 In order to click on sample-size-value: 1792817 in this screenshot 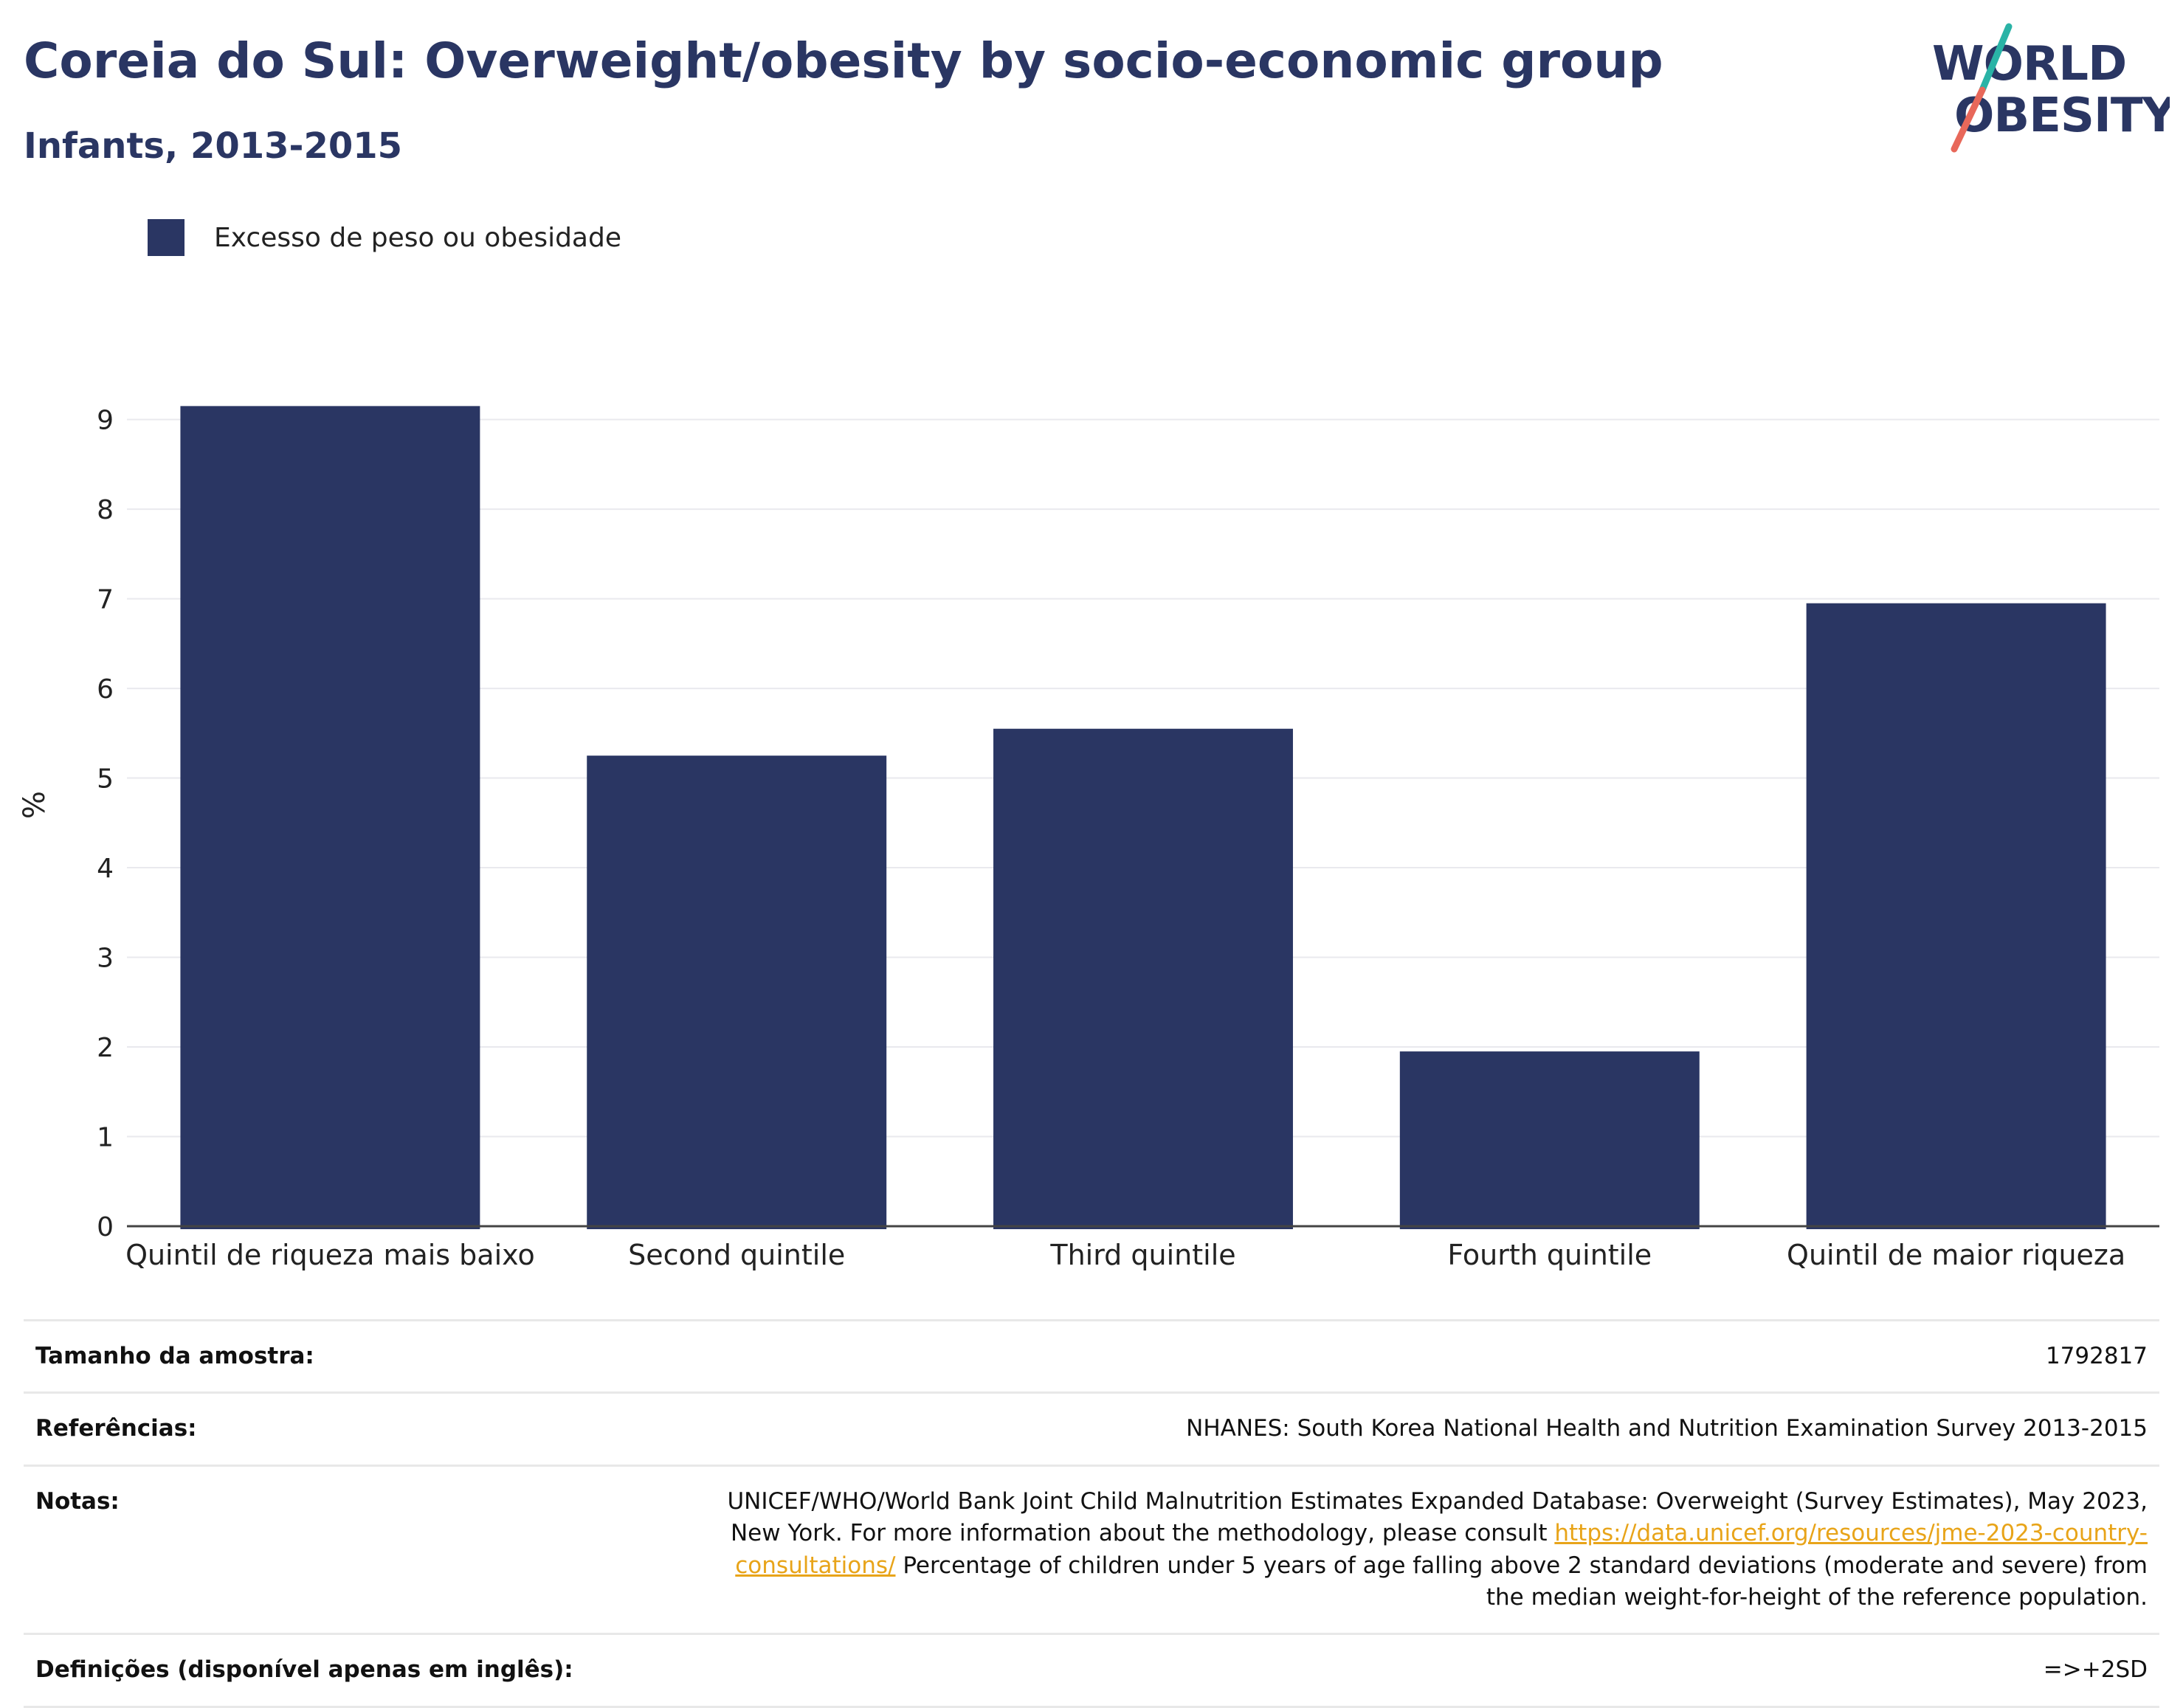, I will do `click(1435, 1356)`.